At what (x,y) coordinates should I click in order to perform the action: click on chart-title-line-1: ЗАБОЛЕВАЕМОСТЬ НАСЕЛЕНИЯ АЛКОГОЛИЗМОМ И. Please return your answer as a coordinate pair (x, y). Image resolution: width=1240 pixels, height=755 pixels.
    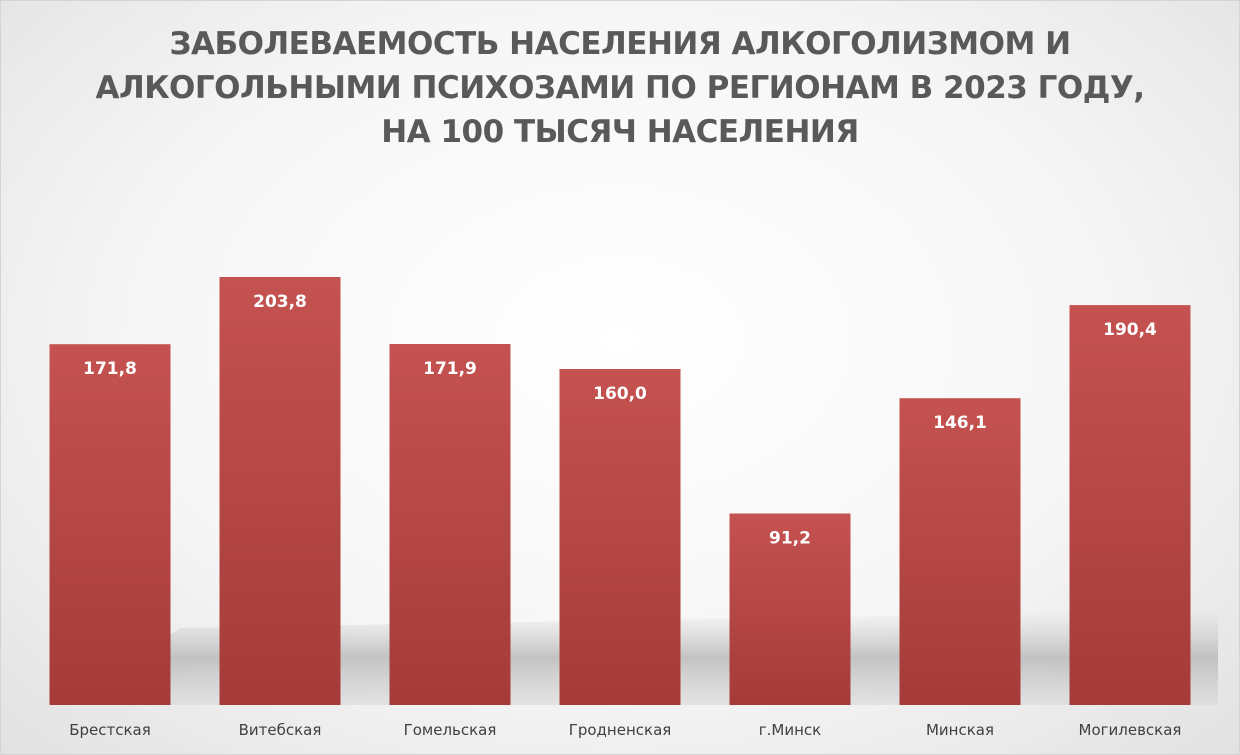
    Looking at the image, I should click on (620, 44).